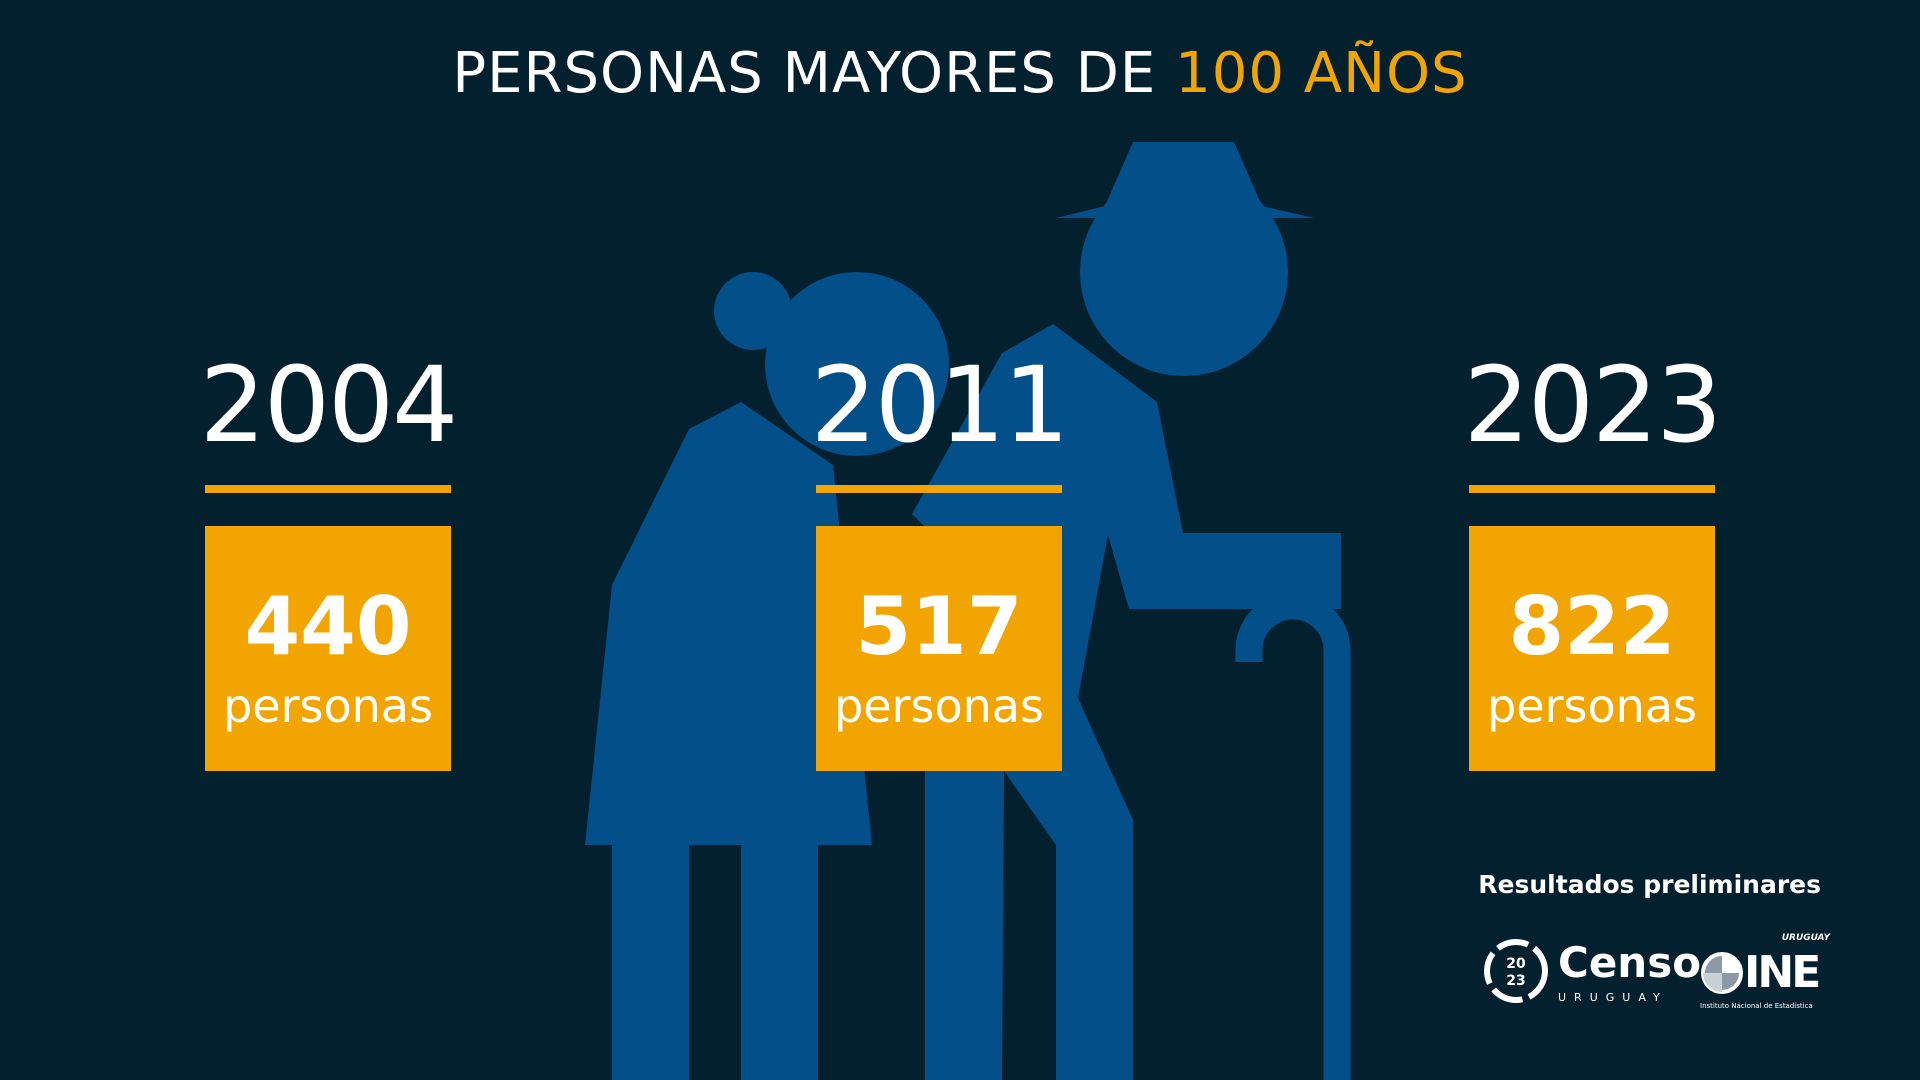 The height and width of the screenshot is (1080, 1920). What do you see at coordinates (1756, 1006) in the screenshot?
I see `ine-name: Instituto Nacional de Estadística` at bounding box center [1756, 1006].